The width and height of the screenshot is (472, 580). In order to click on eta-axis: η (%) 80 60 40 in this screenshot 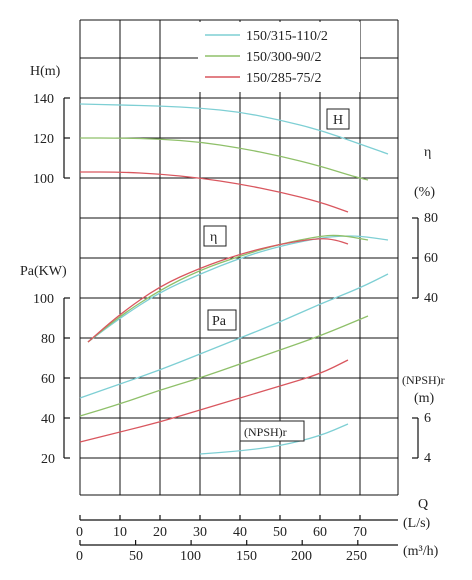, I will do `click(425, 225)`.